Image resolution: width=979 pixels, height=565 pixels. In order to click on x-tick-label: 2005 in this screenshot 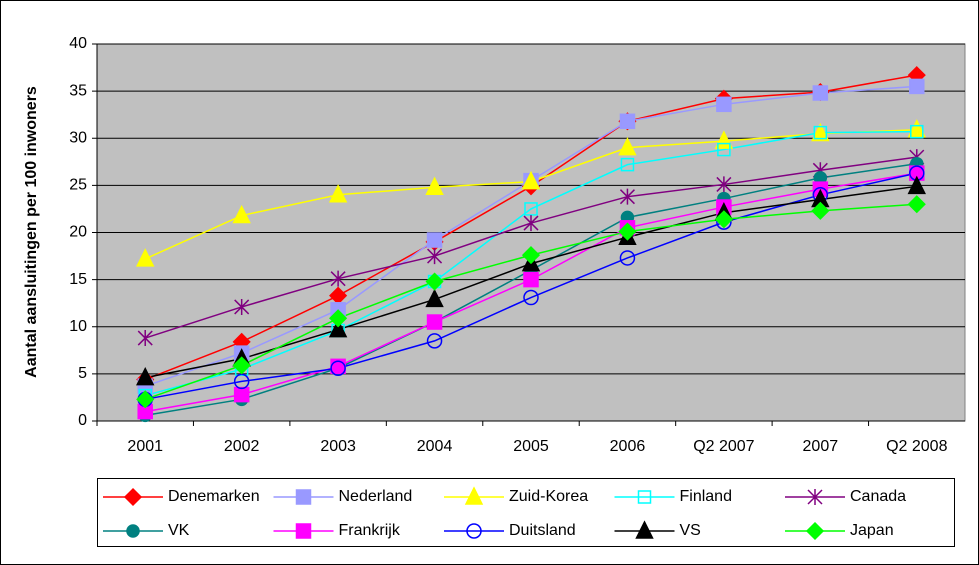, I will do `click(531, 446)`.